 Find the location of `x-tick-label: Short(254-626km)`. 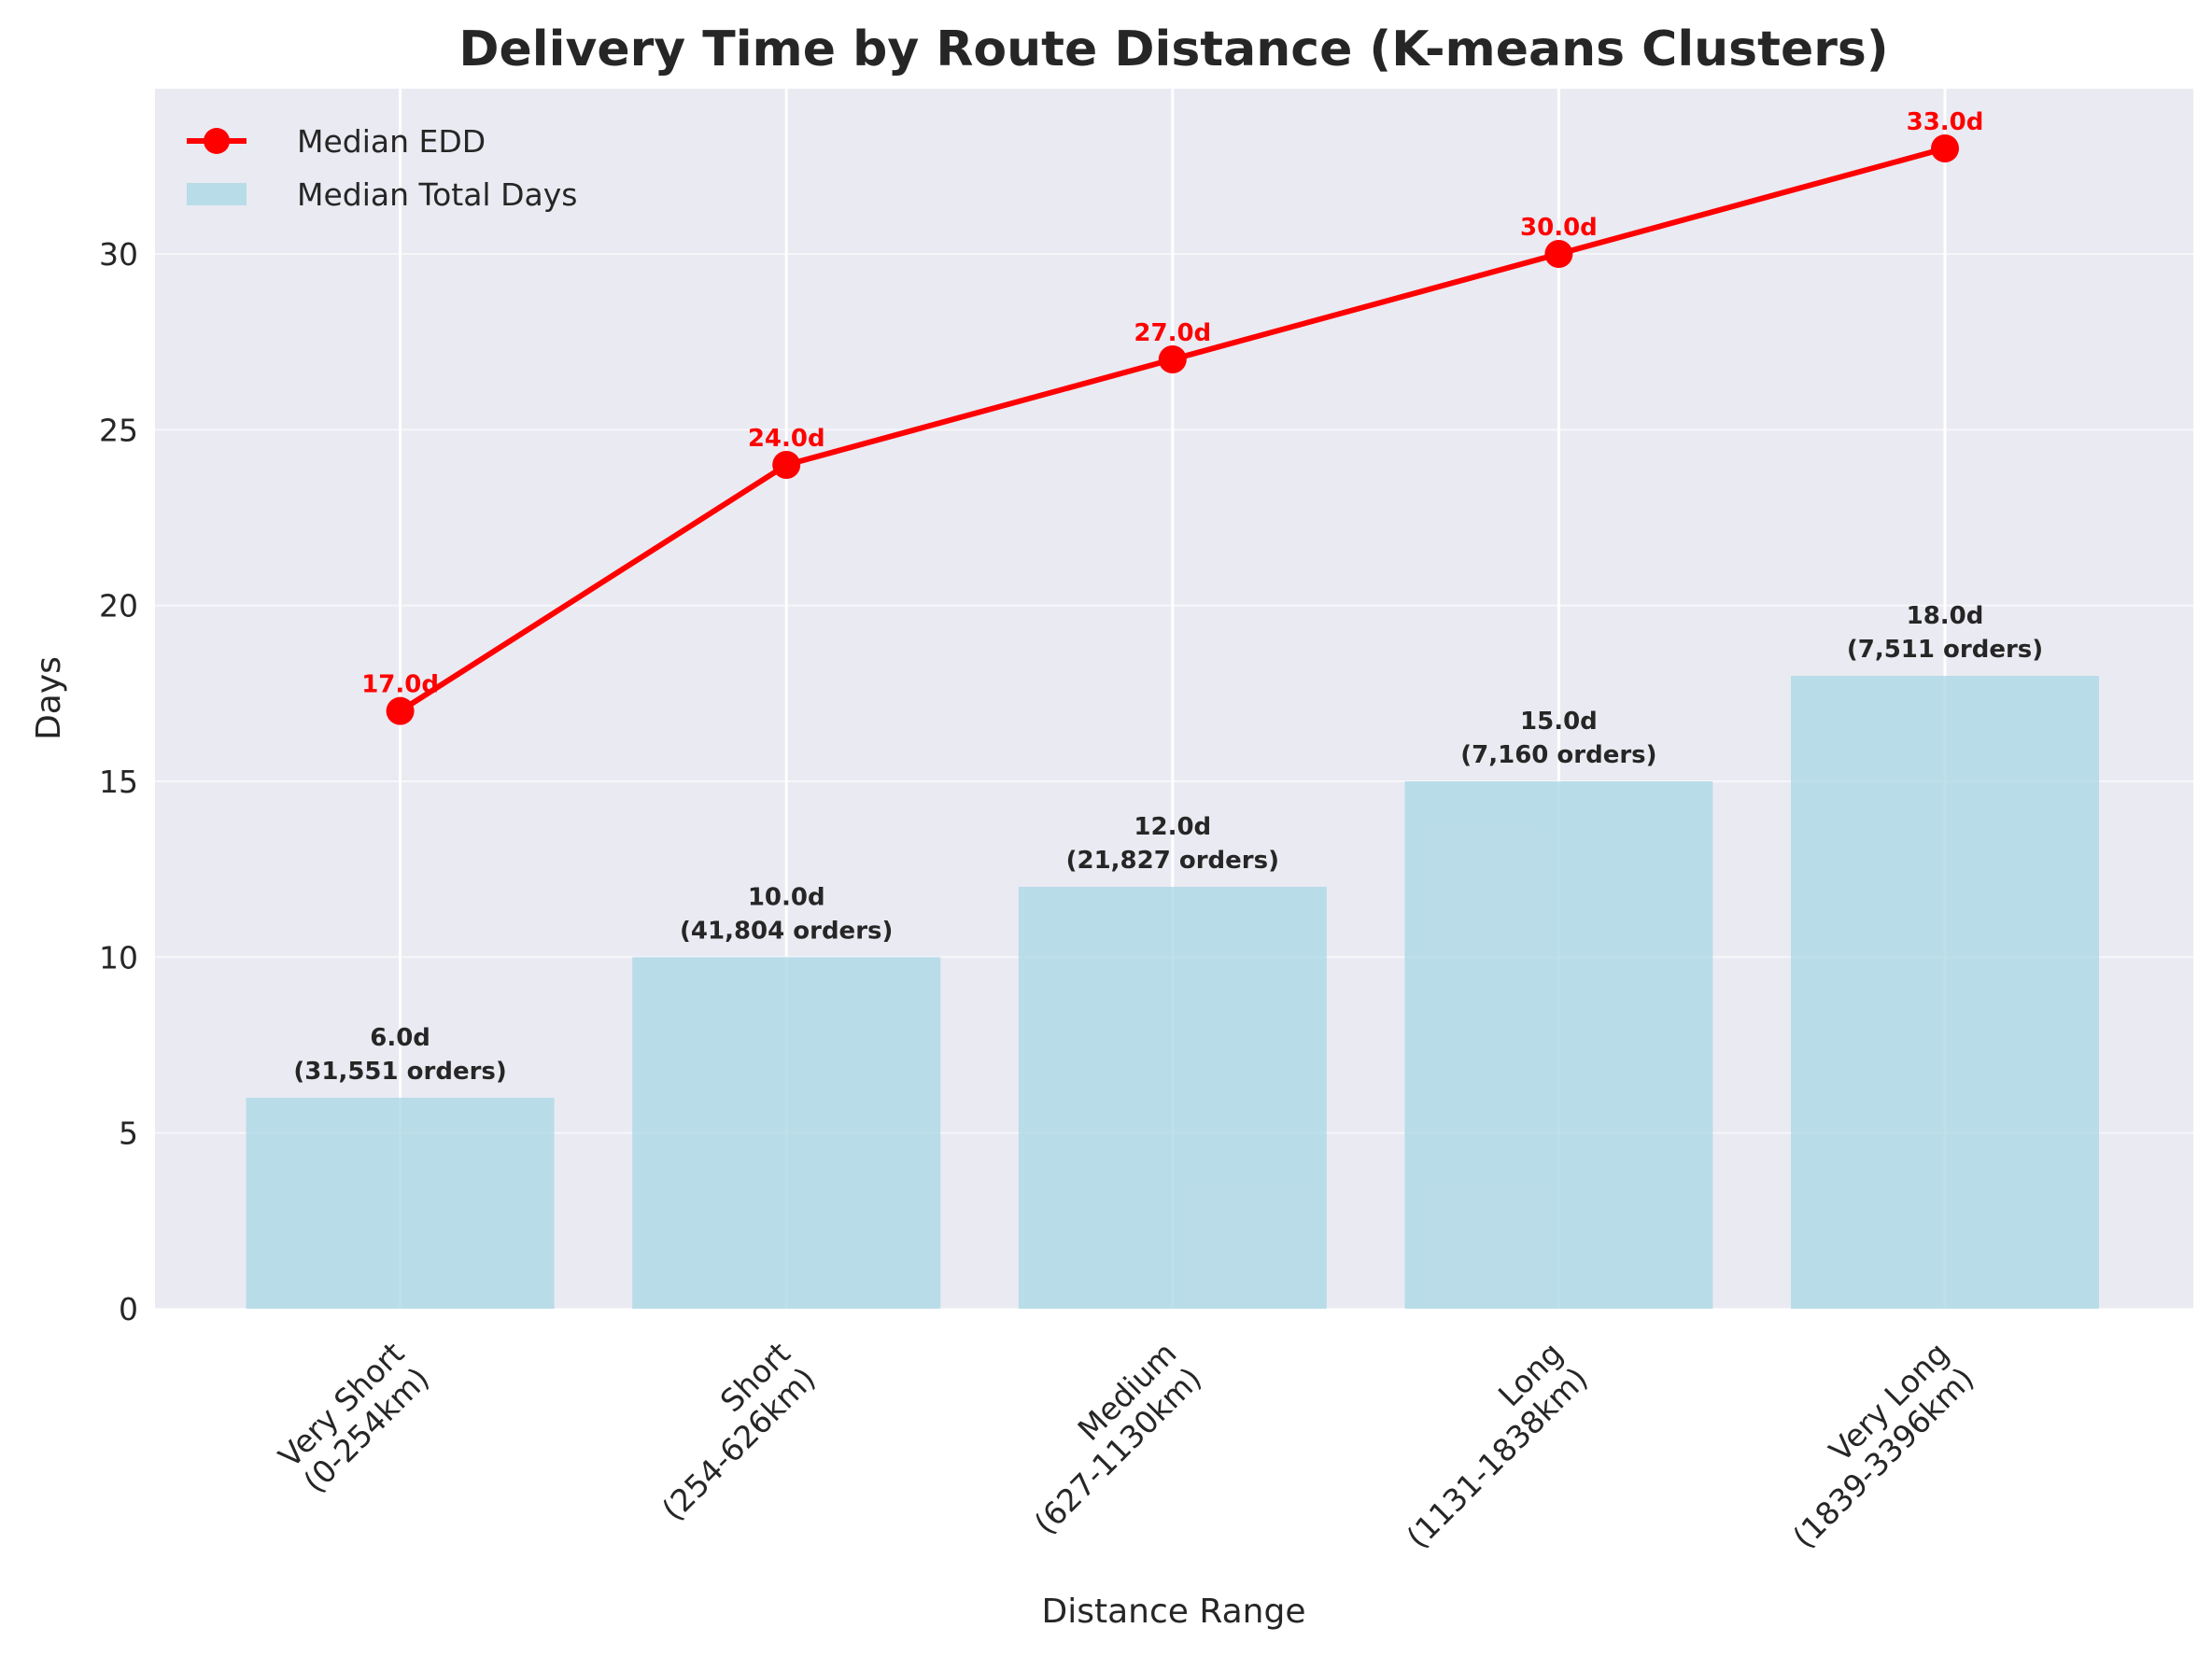

x-tick-label: Short(254-626km) is located at coordinates (726, 1431).